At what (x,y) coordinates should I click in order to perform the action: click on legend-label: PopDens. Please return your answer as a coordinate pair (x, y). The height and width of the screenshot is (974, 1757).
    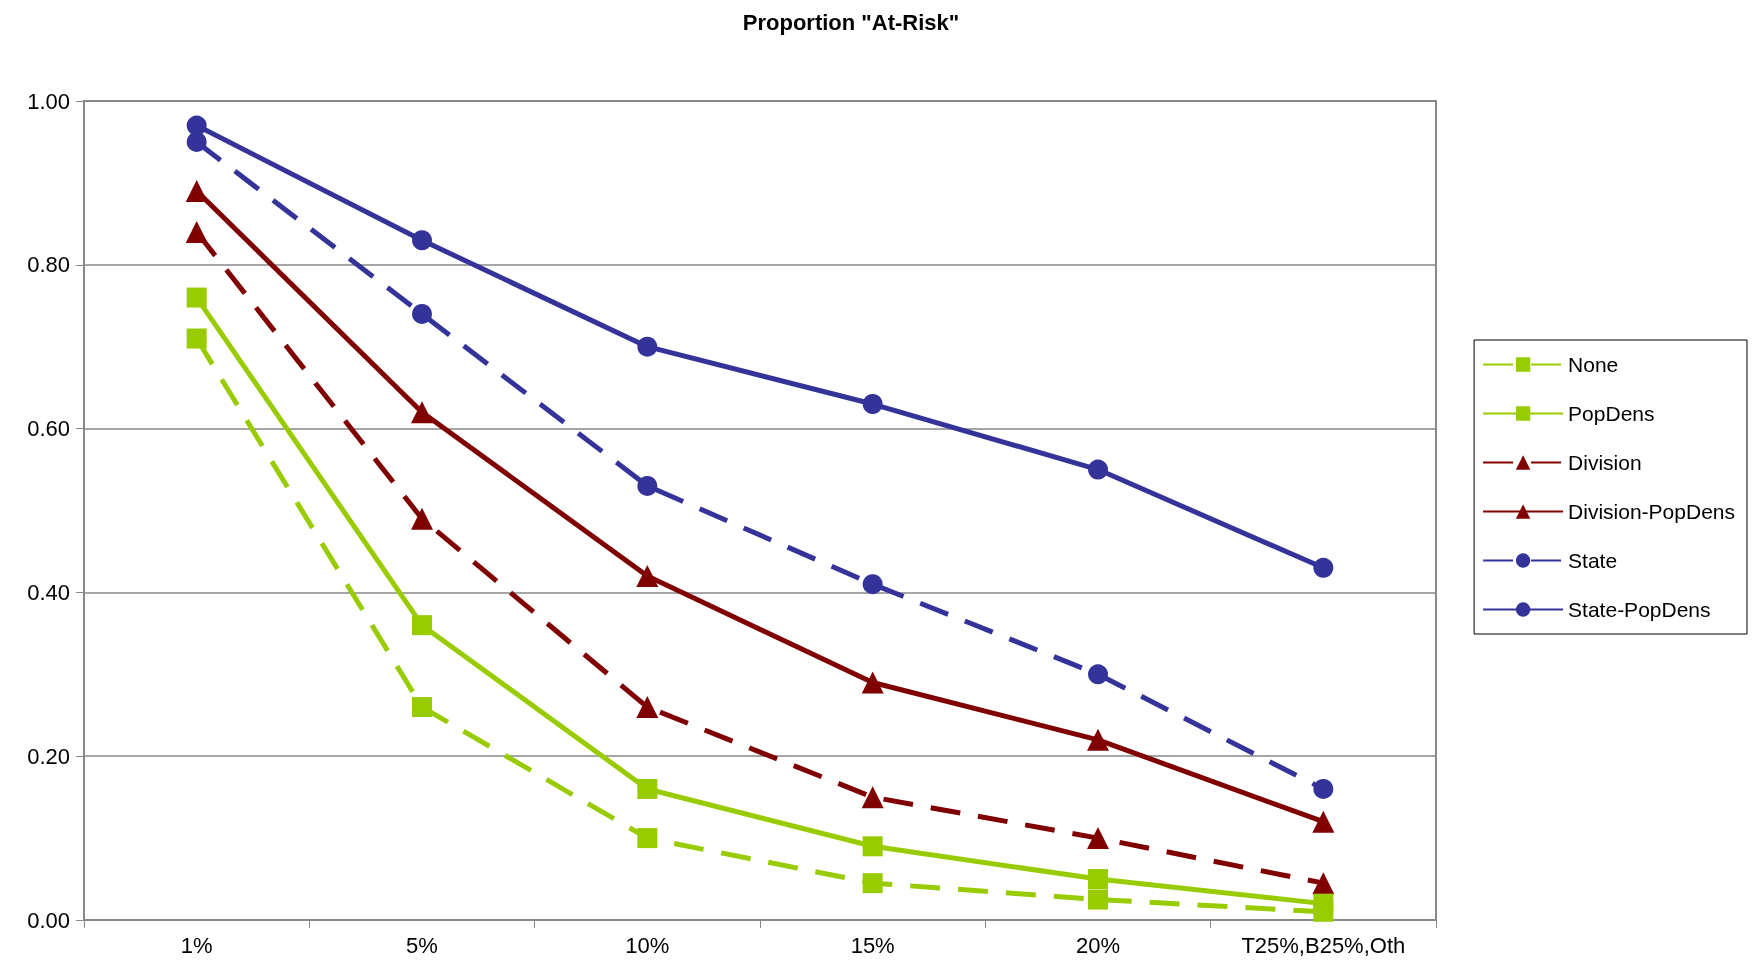
    Looking at the image, I should click on (1611, 413).